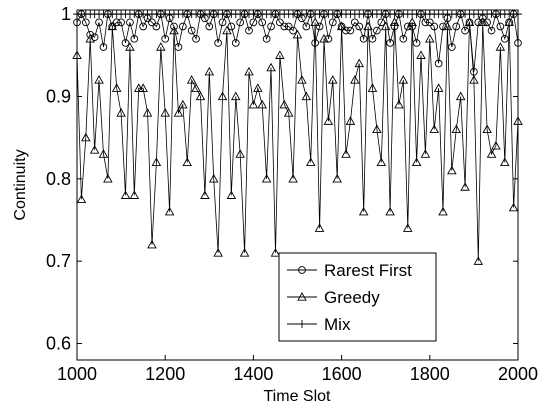 This screenshot has height=409, width=551. Describe the element at coordinates (430, 374) in the screenshot. I see `x-tick-label: 1800` at that location.